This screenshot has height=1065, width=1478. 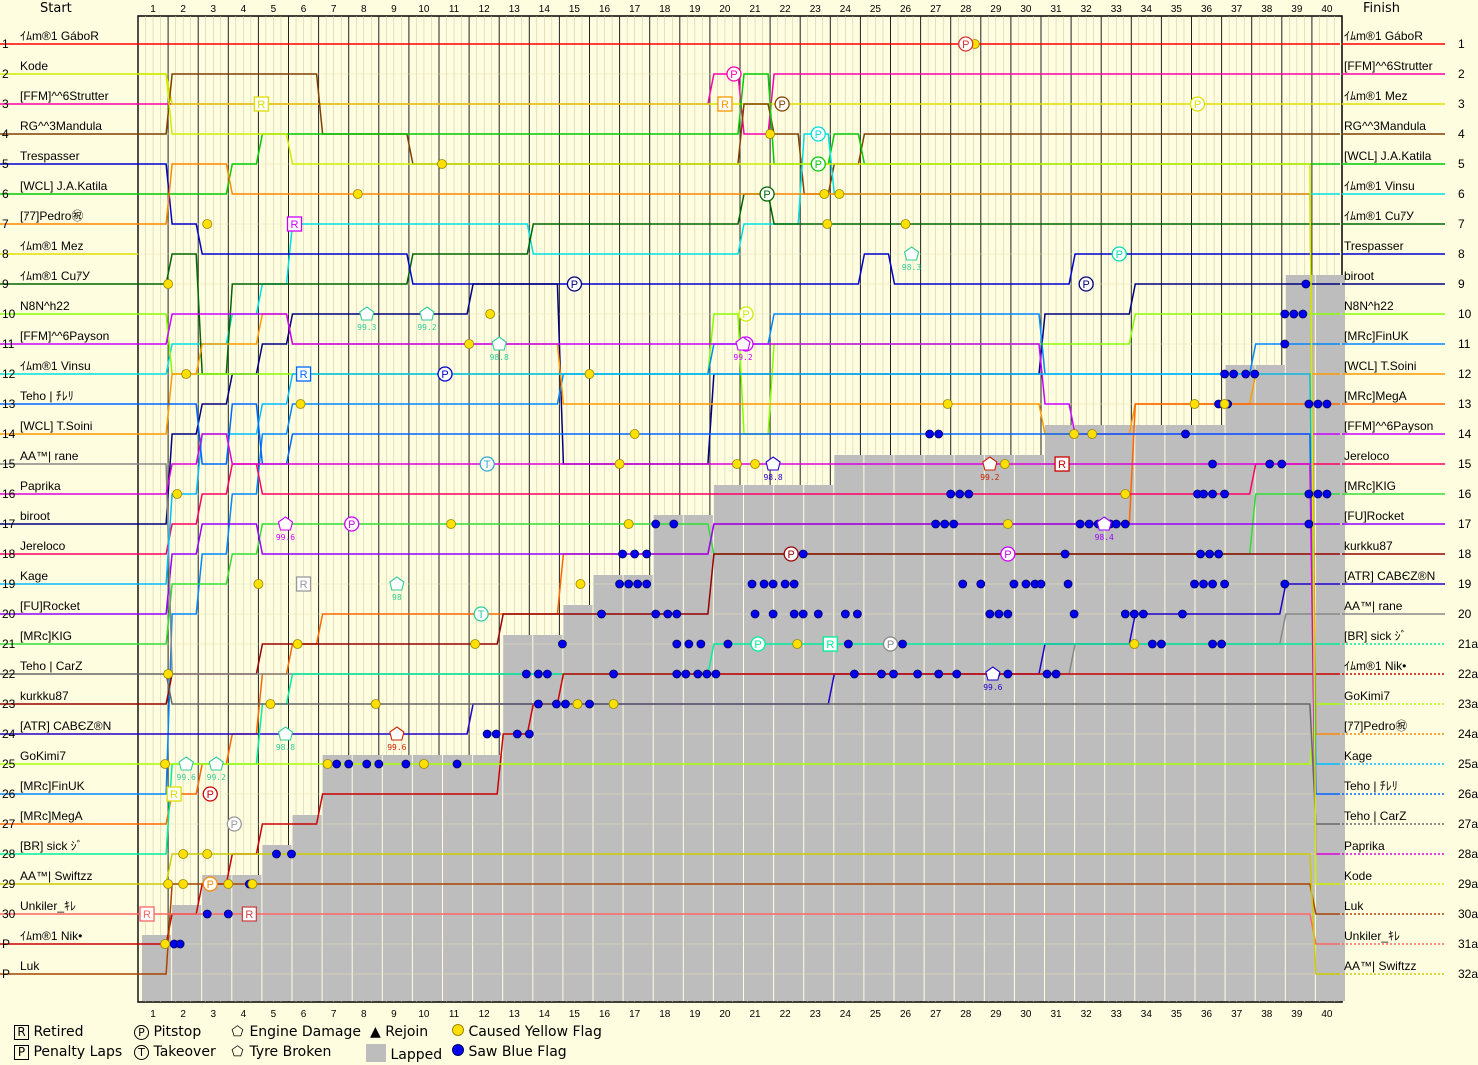 What do you see at coordinates (64, 186) in the screenshot?
I see `start-driver-label: [WCL] J.A.Katila` at bounding box center [64, 186].